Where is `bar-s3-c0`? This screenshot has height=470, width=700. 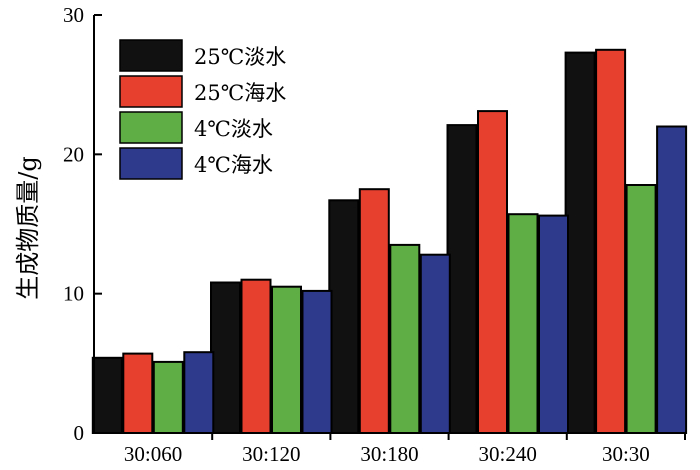
bar-s3-c0 is located at coordinates (199, 393).